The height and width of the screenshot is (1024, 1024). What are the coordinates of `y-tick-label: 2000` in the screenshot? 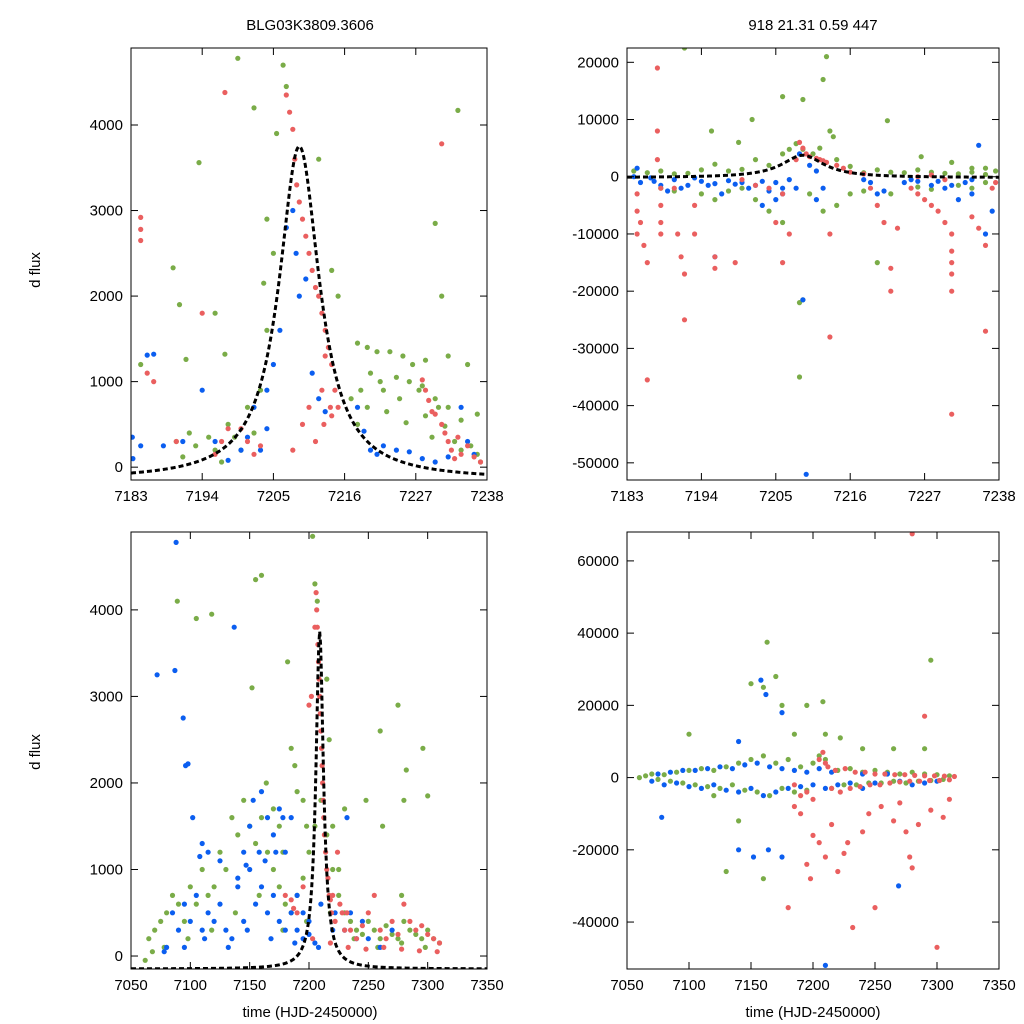 It's located at (106, 783).